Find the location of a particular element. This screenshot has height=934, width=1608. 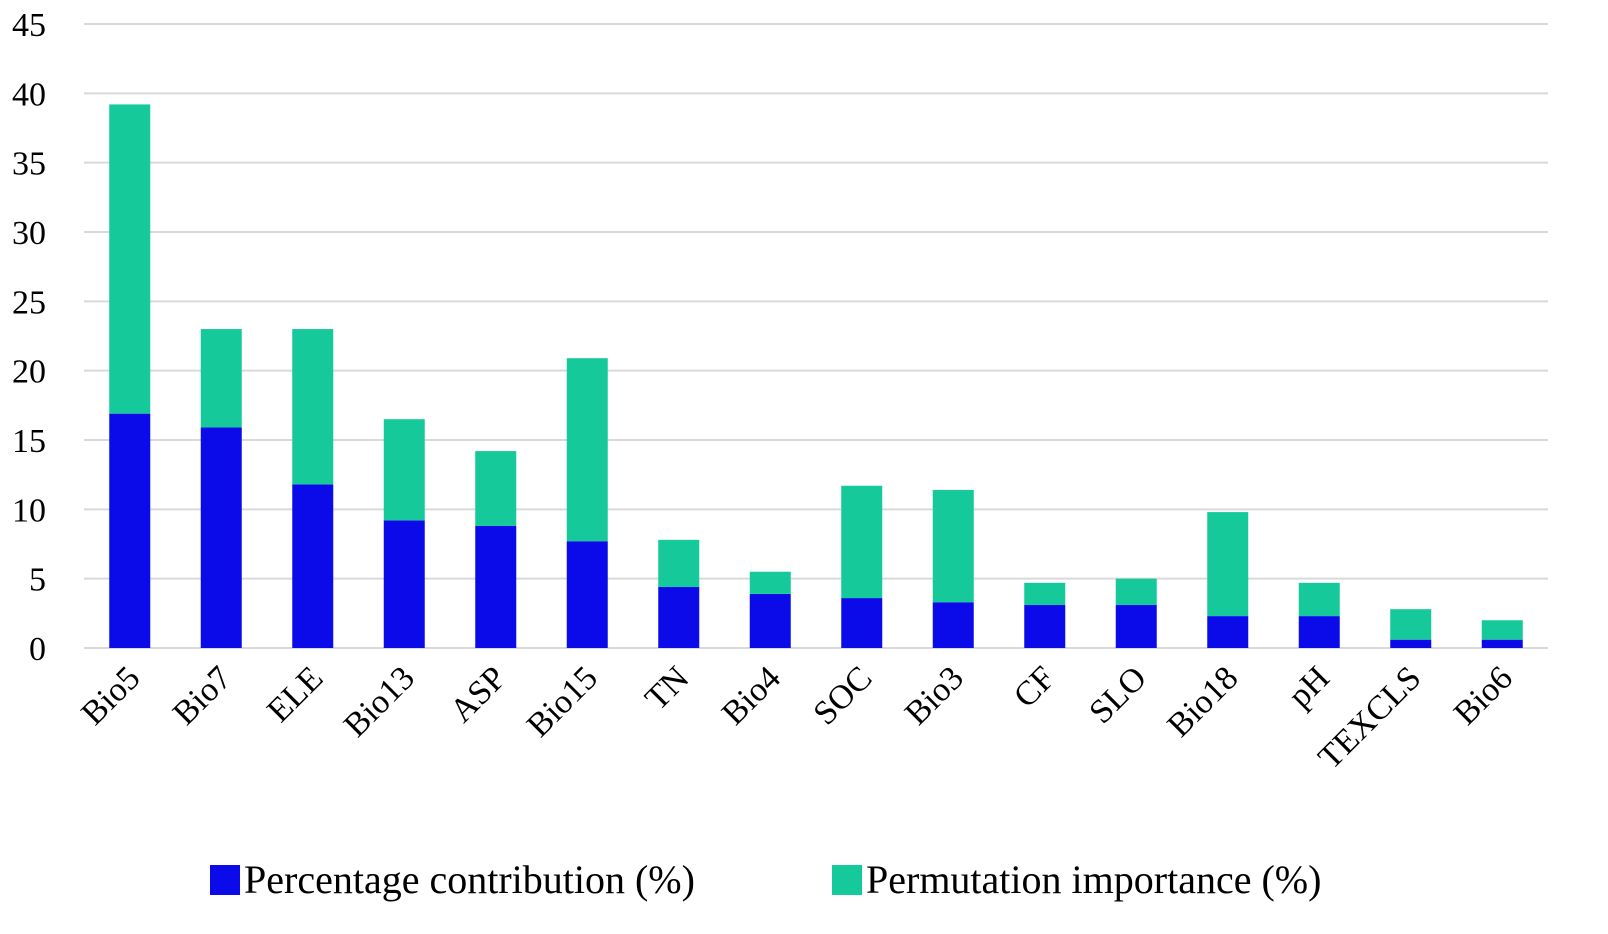

x-tick-label-texcls: TEXCLS is located at coordinates (1369, 717).